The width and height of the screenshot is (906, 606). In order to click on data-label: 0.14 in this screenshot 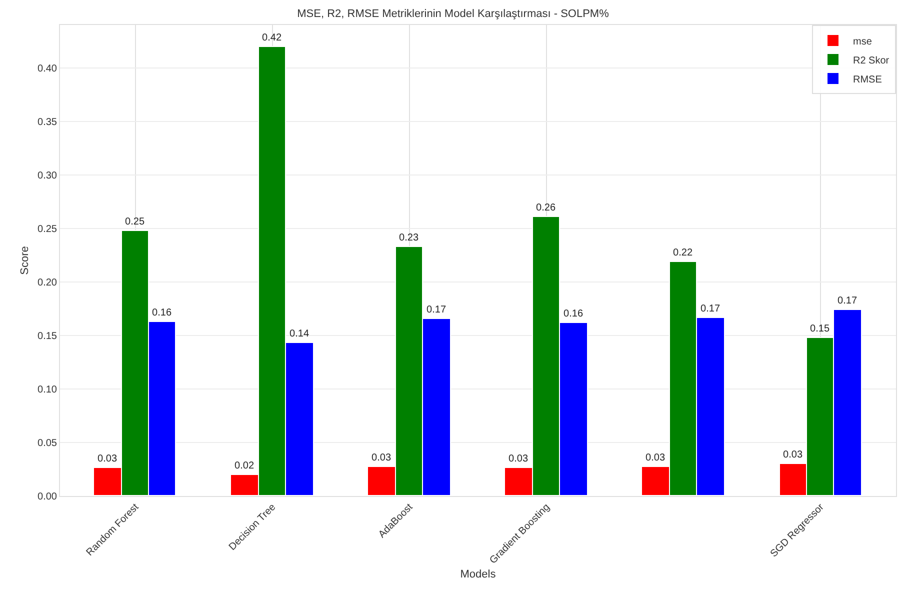, I will do `click(300, 334)`.